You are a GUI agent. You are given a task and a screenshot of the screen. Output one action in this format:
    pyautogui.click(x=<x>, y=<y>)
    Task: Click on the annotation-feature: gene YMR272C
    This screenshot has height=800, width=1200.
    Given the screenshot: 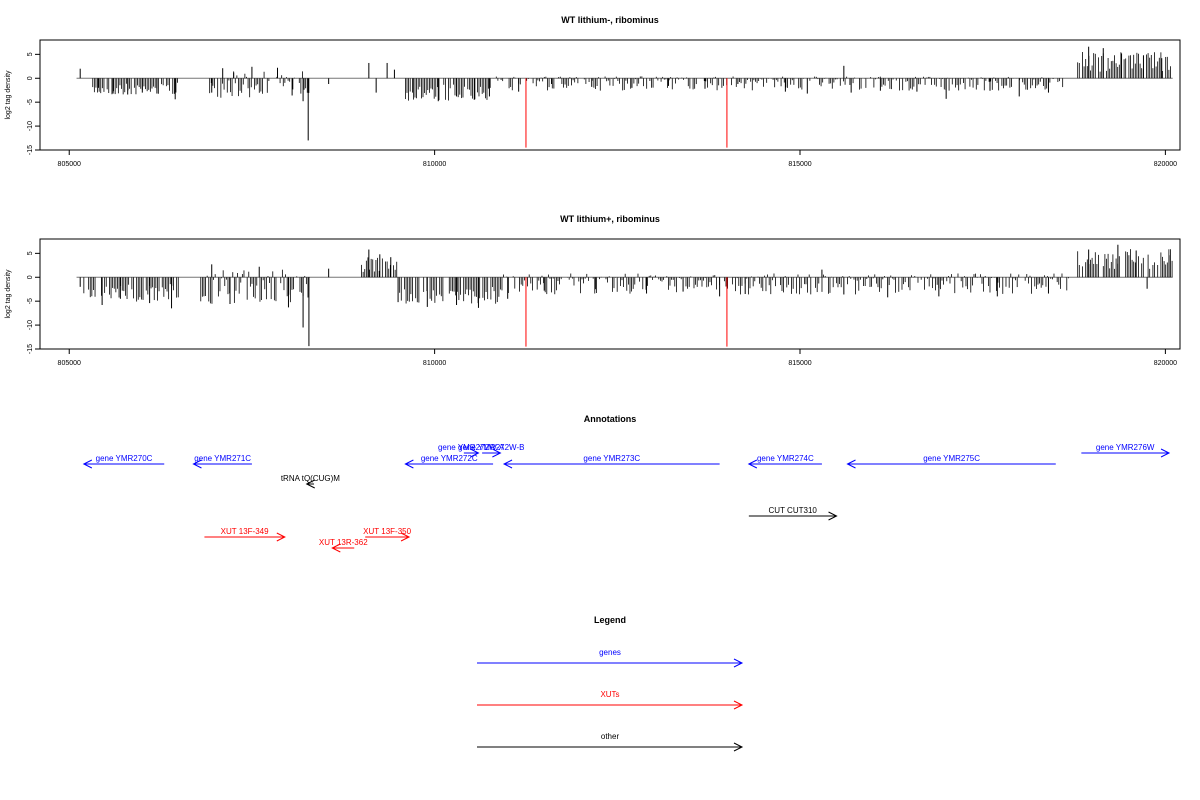 What is the action you would take?
    pyautogui.click(x=449, y=461)
    